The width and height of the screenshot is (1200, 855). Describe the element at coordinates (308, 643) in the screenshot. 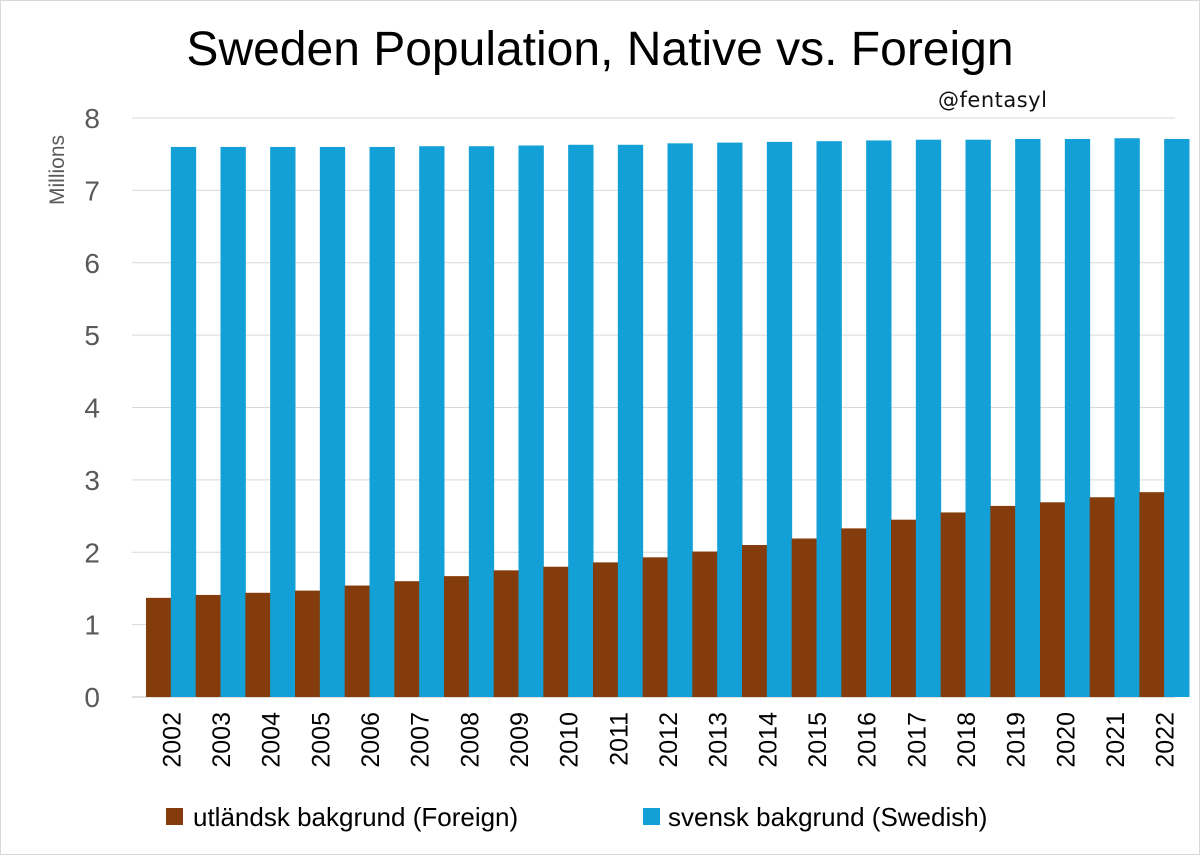

I see `bar-foreign-2005` at that location.